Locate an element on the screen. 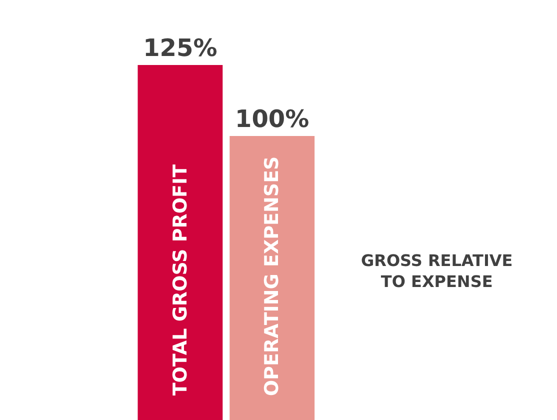  data-label: 125% is located at coordinates (180, 48).